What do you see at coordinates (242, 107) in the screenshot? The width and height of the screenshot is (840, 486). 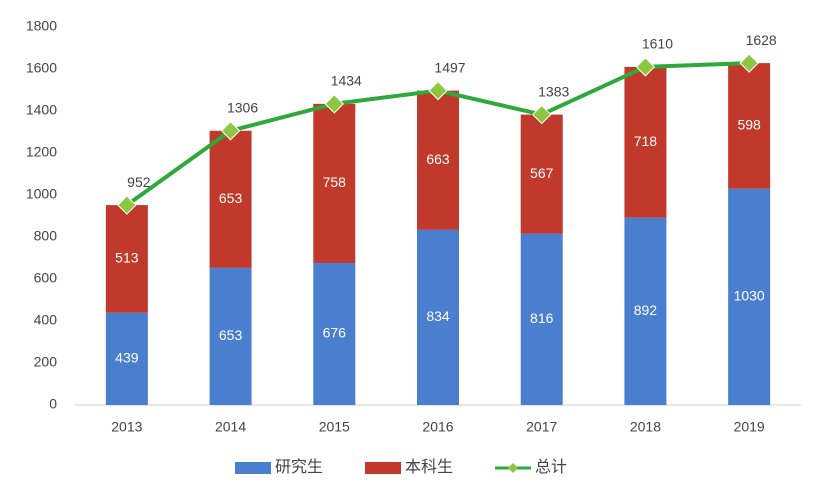 I see `data-label: 1306` at bounding box center [242, 107].